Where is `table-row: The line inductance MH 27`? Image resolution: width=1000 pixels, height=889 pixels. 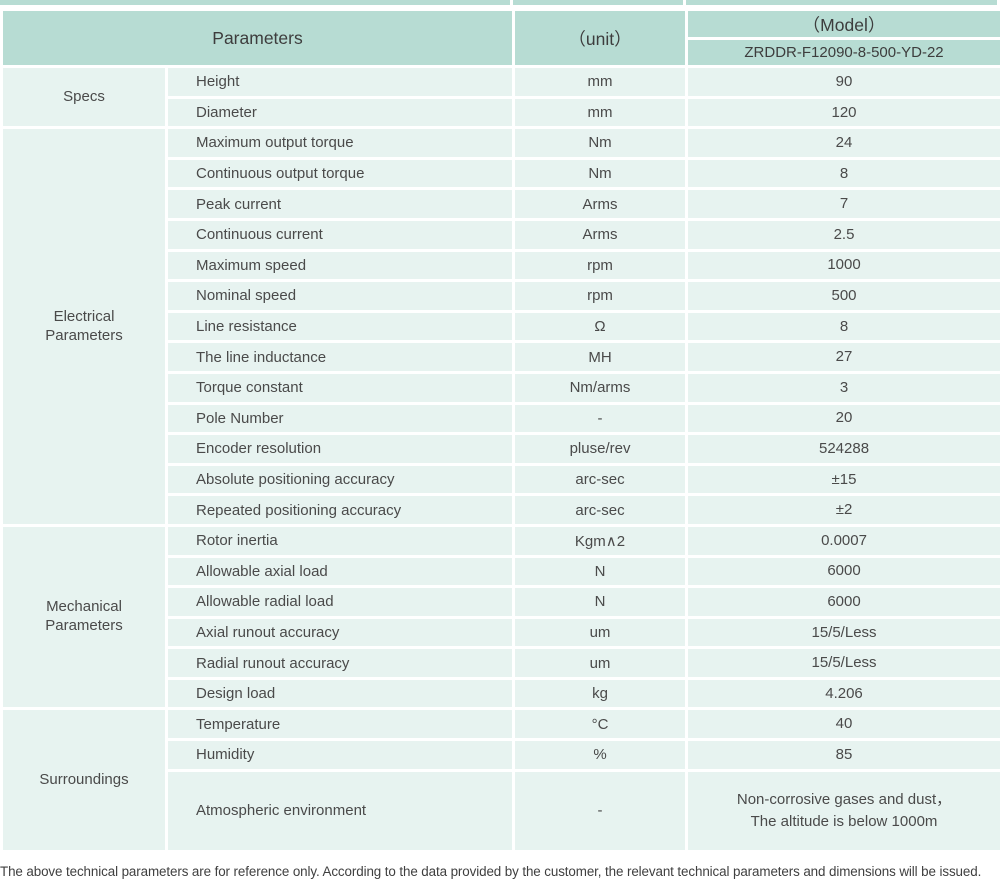
table-row: The line inductance MH 27 is located at coordinates (501, 357).